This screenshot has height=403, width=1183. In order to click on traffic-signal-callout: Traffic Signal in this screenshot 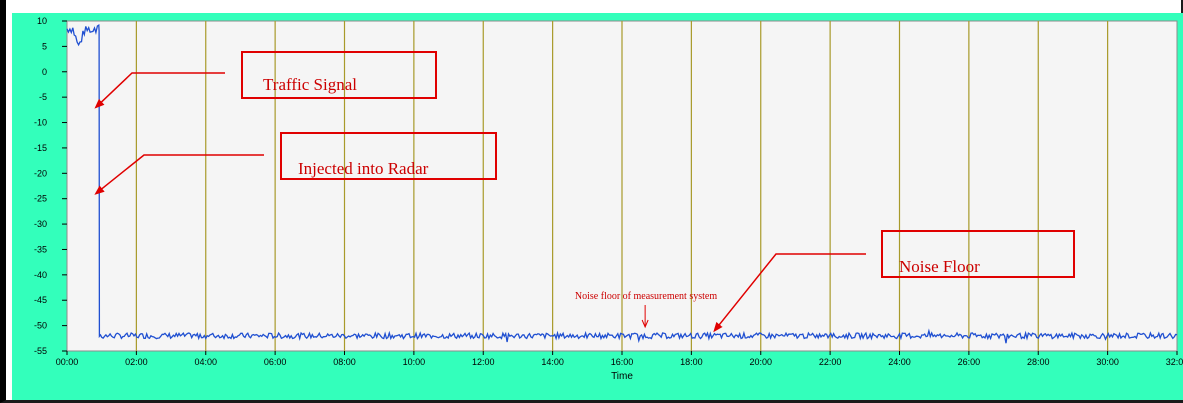, I will do `click(265, 80)`.